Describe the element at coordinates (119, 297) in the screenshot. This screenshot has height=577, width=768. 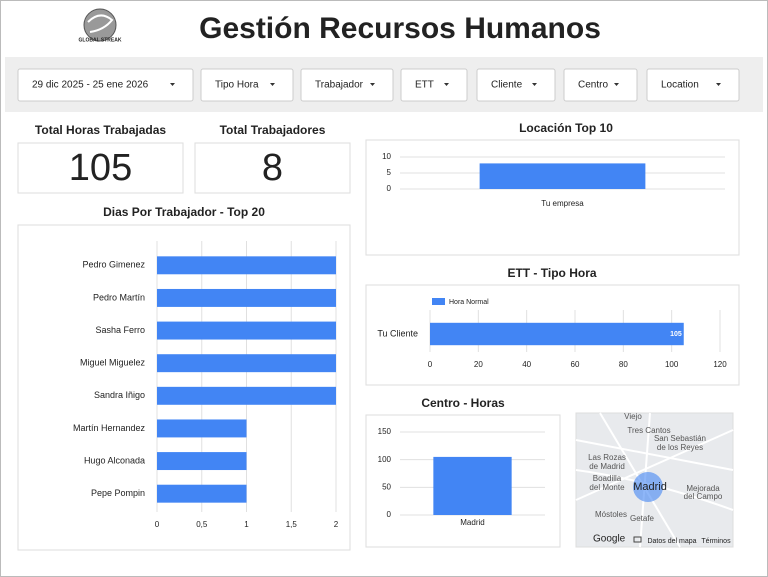
I see `y-tick-label: Pedro Martín` at that location.